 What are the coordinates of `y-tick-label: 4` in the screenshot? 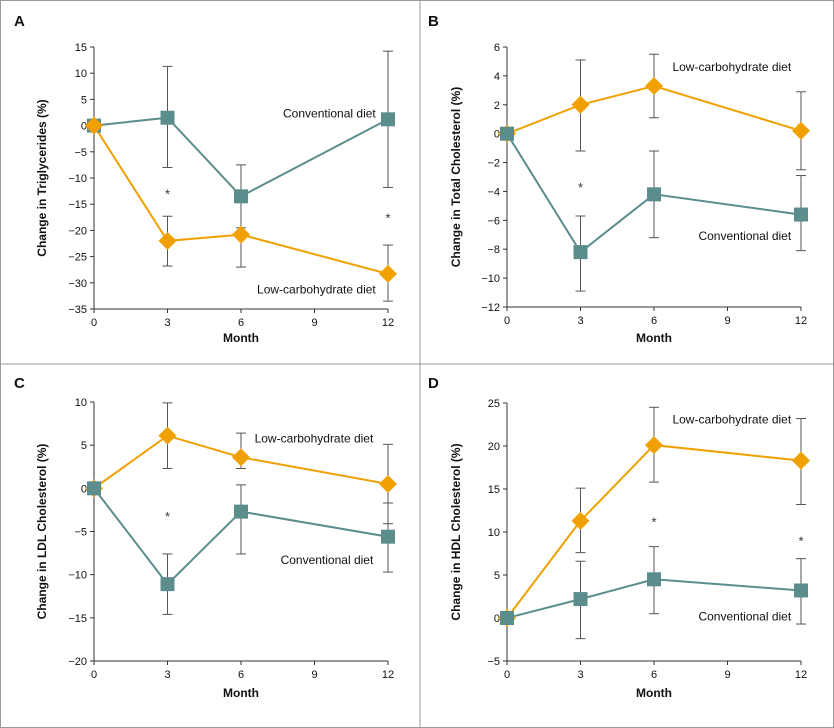 It's located at (497, 77).